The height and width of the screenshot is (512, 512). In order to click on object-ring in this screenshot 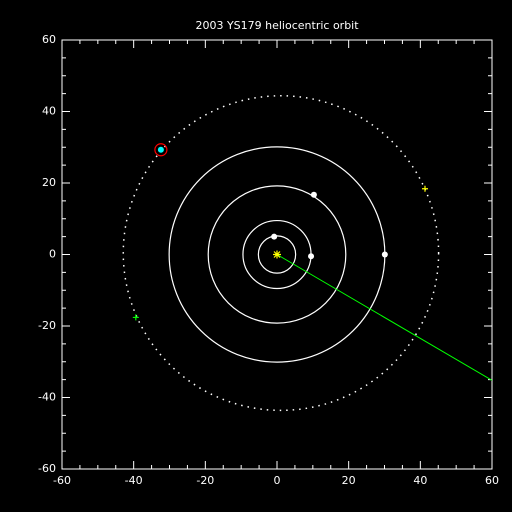, I will do `click(161, 150)`.